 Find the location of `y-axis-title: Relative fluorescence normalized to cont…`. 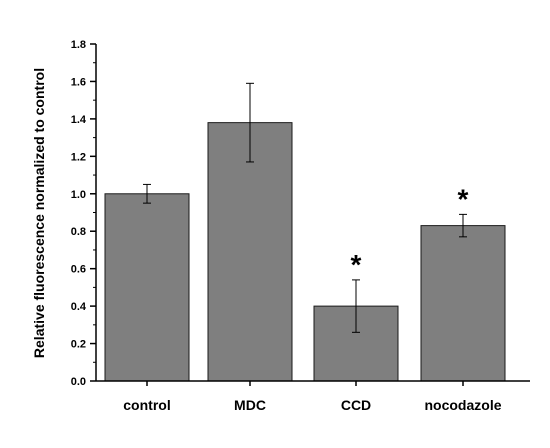

y-axis-title: Relative fluorescence normalized to cont… is located at coordinates (39, 213).